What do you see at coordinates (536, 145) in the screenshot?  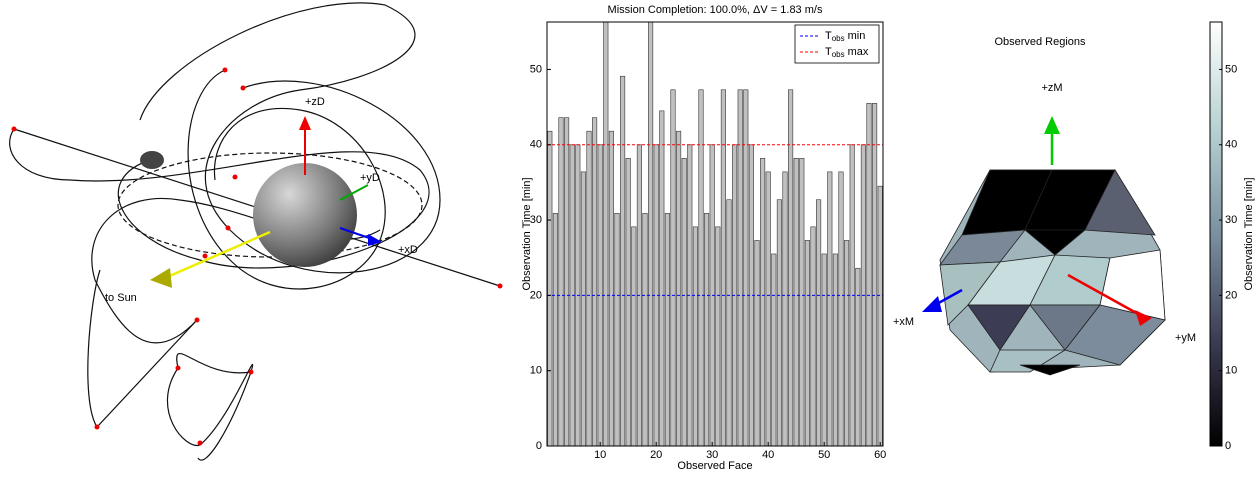 I see `y-tick-label: 40` at bounding box center [536, 145].